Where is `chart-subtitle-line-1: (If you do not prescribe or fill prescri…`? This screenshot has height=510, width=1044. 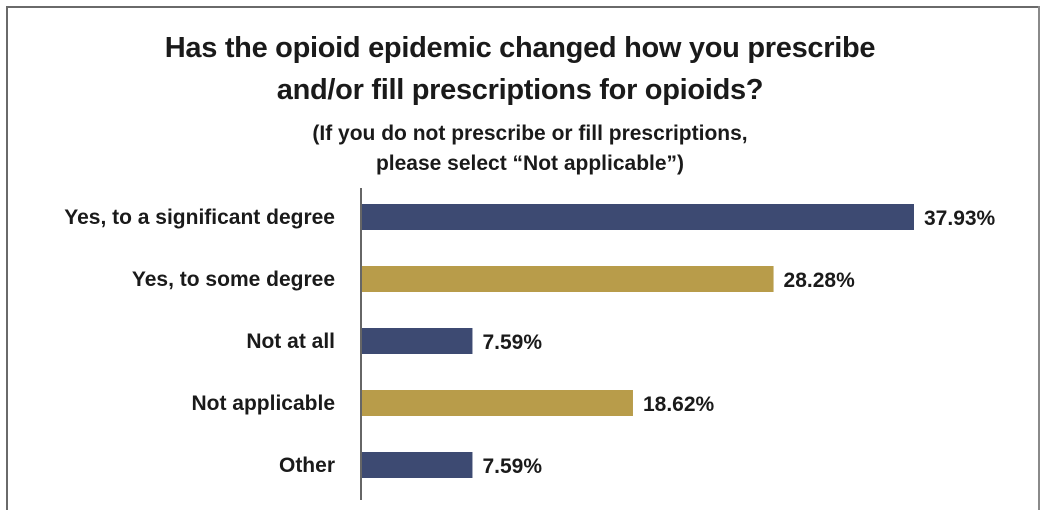 chart-subtitle-line-1: (If you do not prescribe or fill prescri… is located at coordinates (530, 133).